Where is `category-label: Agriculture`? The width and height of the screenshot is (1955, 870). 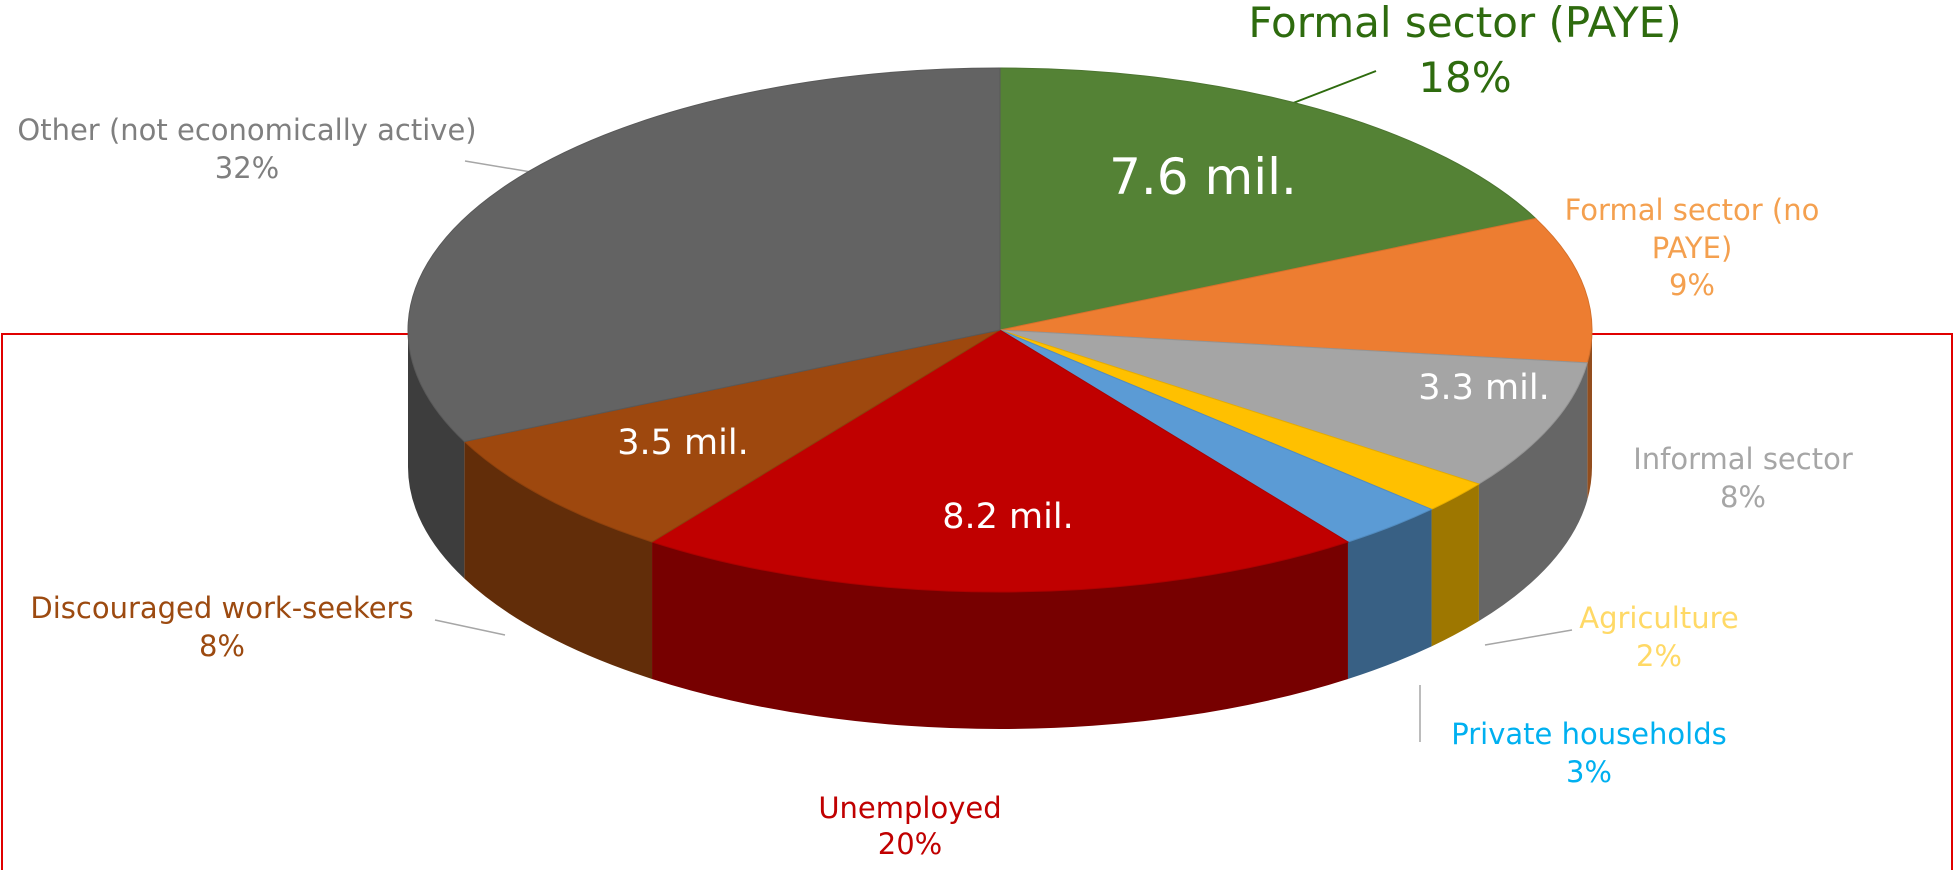
category-label: Agriculture is located at coordinates (1659, 618).